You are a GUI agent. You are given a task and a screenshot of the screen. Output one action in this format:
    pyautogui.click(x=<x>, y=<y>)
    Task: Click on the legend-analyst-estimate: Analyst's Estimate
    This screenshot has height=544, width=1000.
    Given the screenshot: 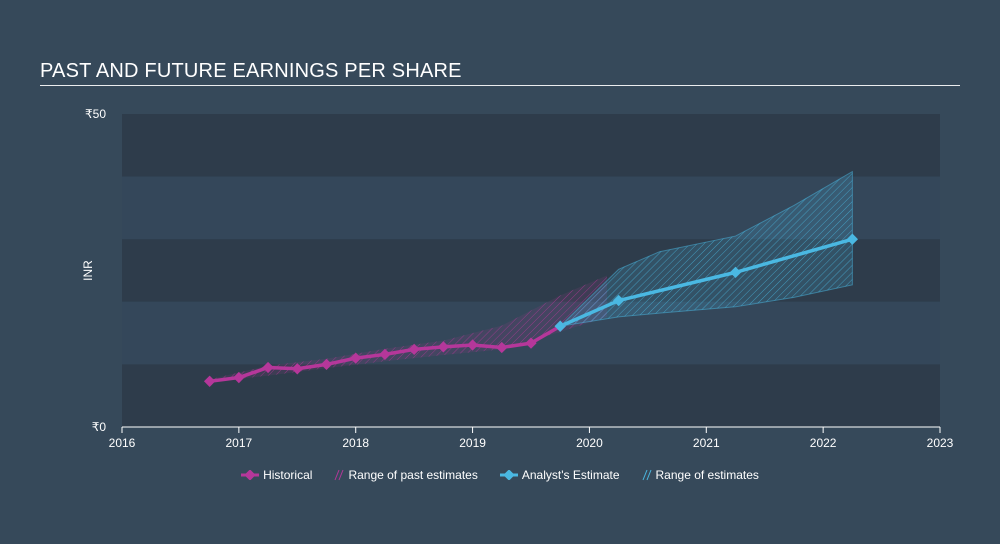 What is the action you would take?
    pyautogui.click(x=559, y=475)
    